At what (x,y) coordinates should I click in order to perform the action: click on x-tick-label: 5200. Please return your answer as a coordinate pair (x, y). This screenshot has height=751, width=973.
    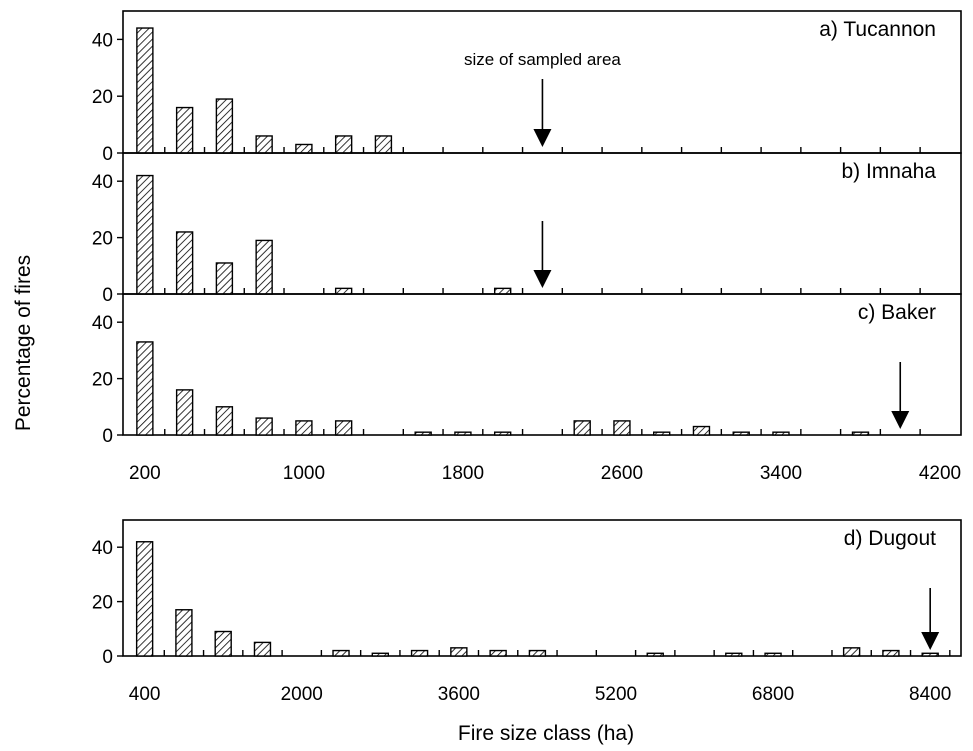
    Looking at the image, I should click on (616, 694).